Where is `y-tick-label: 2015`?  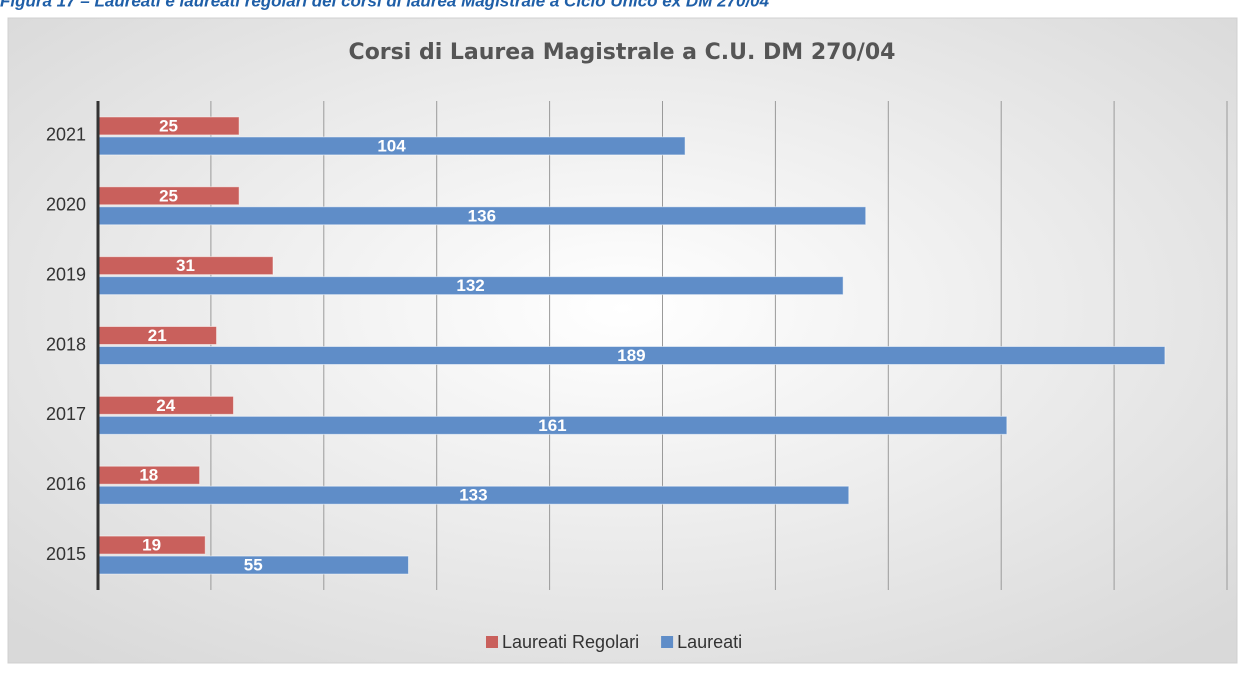
y-tick-label: 2015 is located at coordinates (66, 554).